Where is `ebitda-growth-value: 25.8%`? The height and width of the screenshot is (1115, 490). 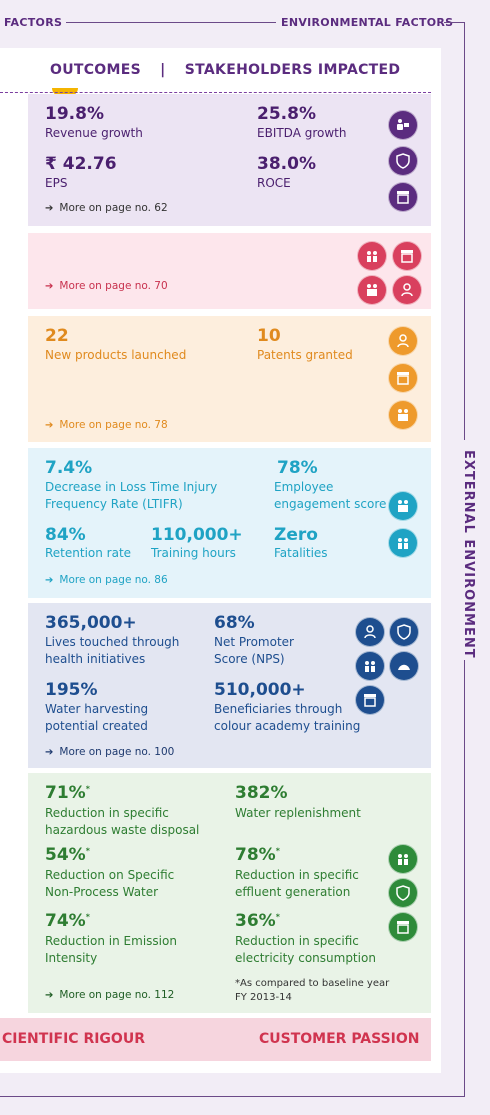 ebitda-growth-value: 25.8% is located at coordinates (286, 114).